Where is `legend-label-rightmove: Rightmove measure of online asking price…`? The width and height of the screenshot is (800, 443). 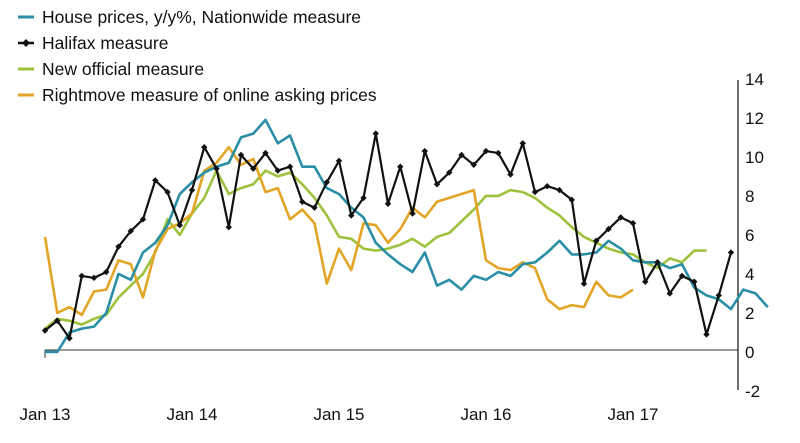 legend-label-rightmove: Rightmove measure of online asking price… is located at coordinates (209, 95).